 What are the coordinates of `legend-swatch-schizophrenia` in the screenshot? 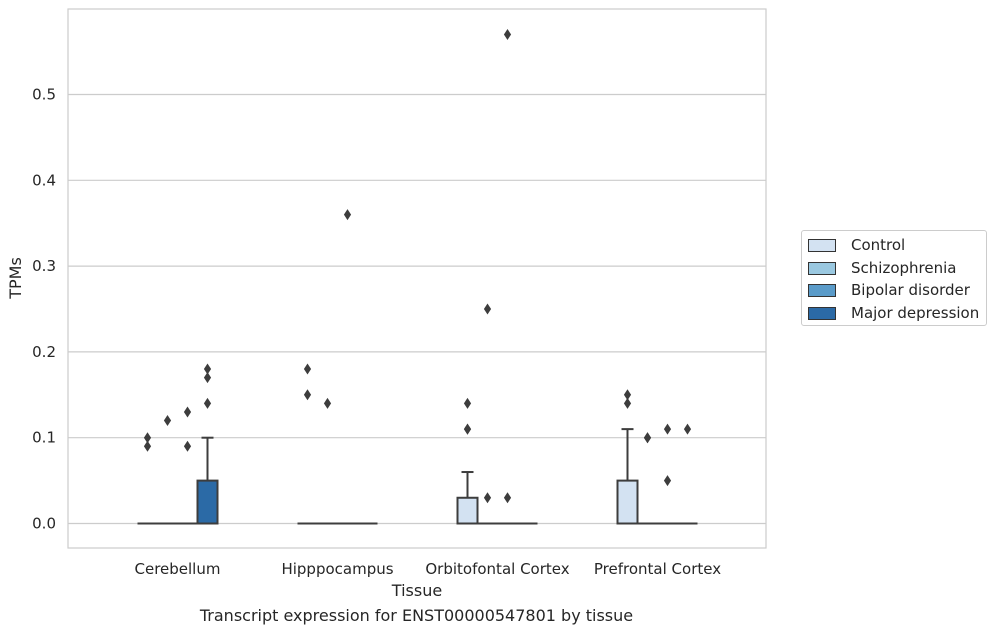 It's located at (822, 268).